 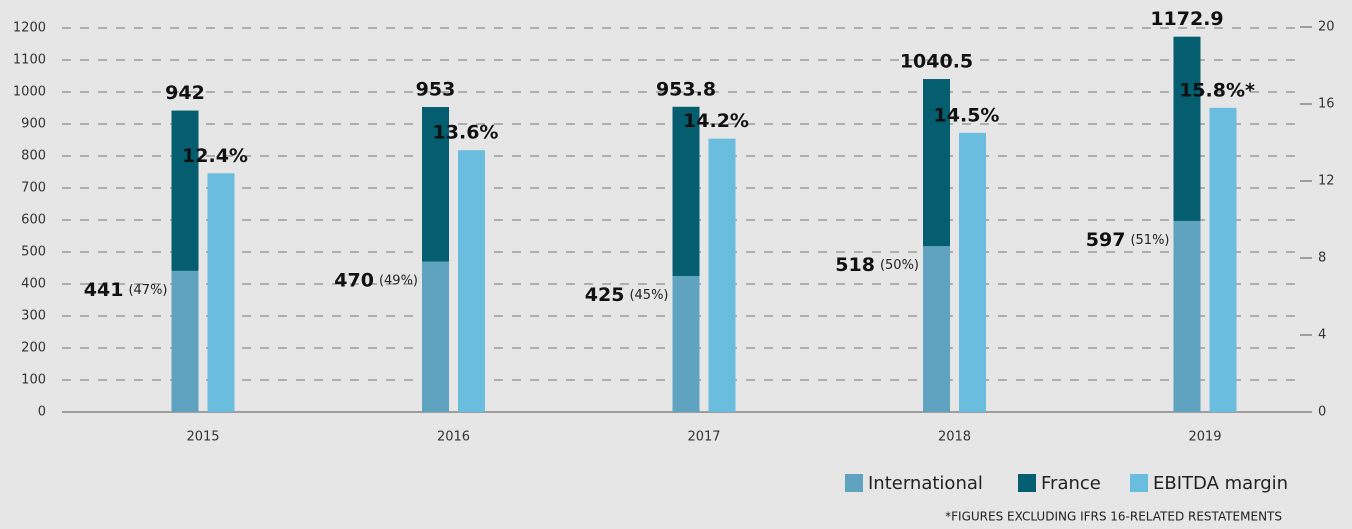 What do you see at coordinates (954, 437) in the screenshot?
I see `x-tick-label: 2018` at bounding box center [954, 437].